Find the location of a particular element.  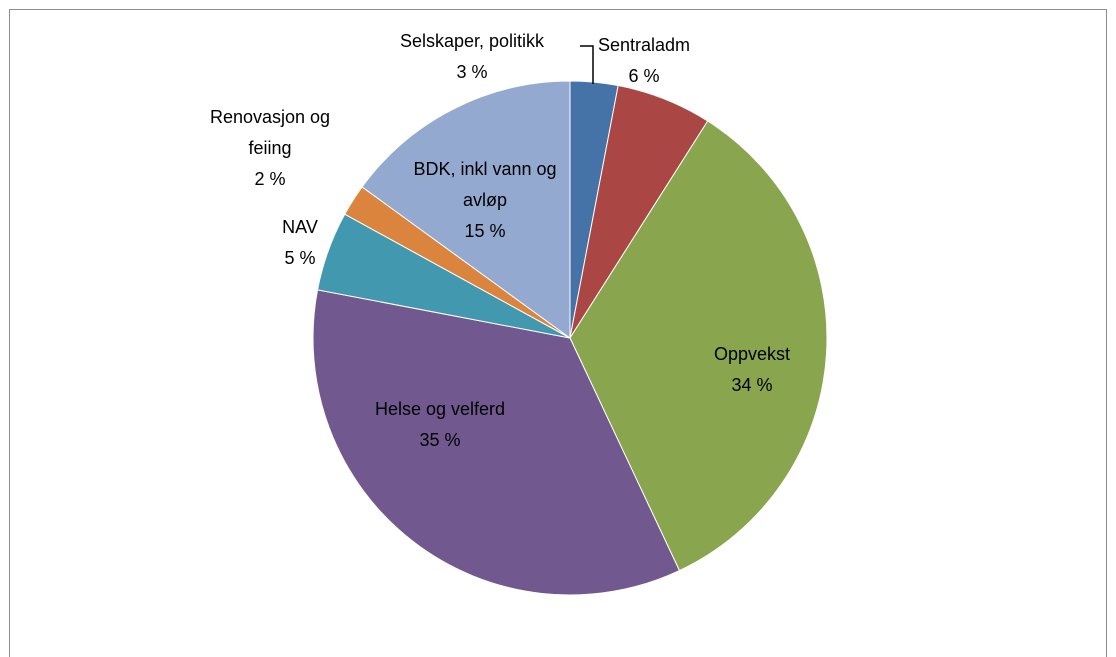

slice-label: BDK, inkl vann og avløp 15 % is located at coordinates (485, 200).